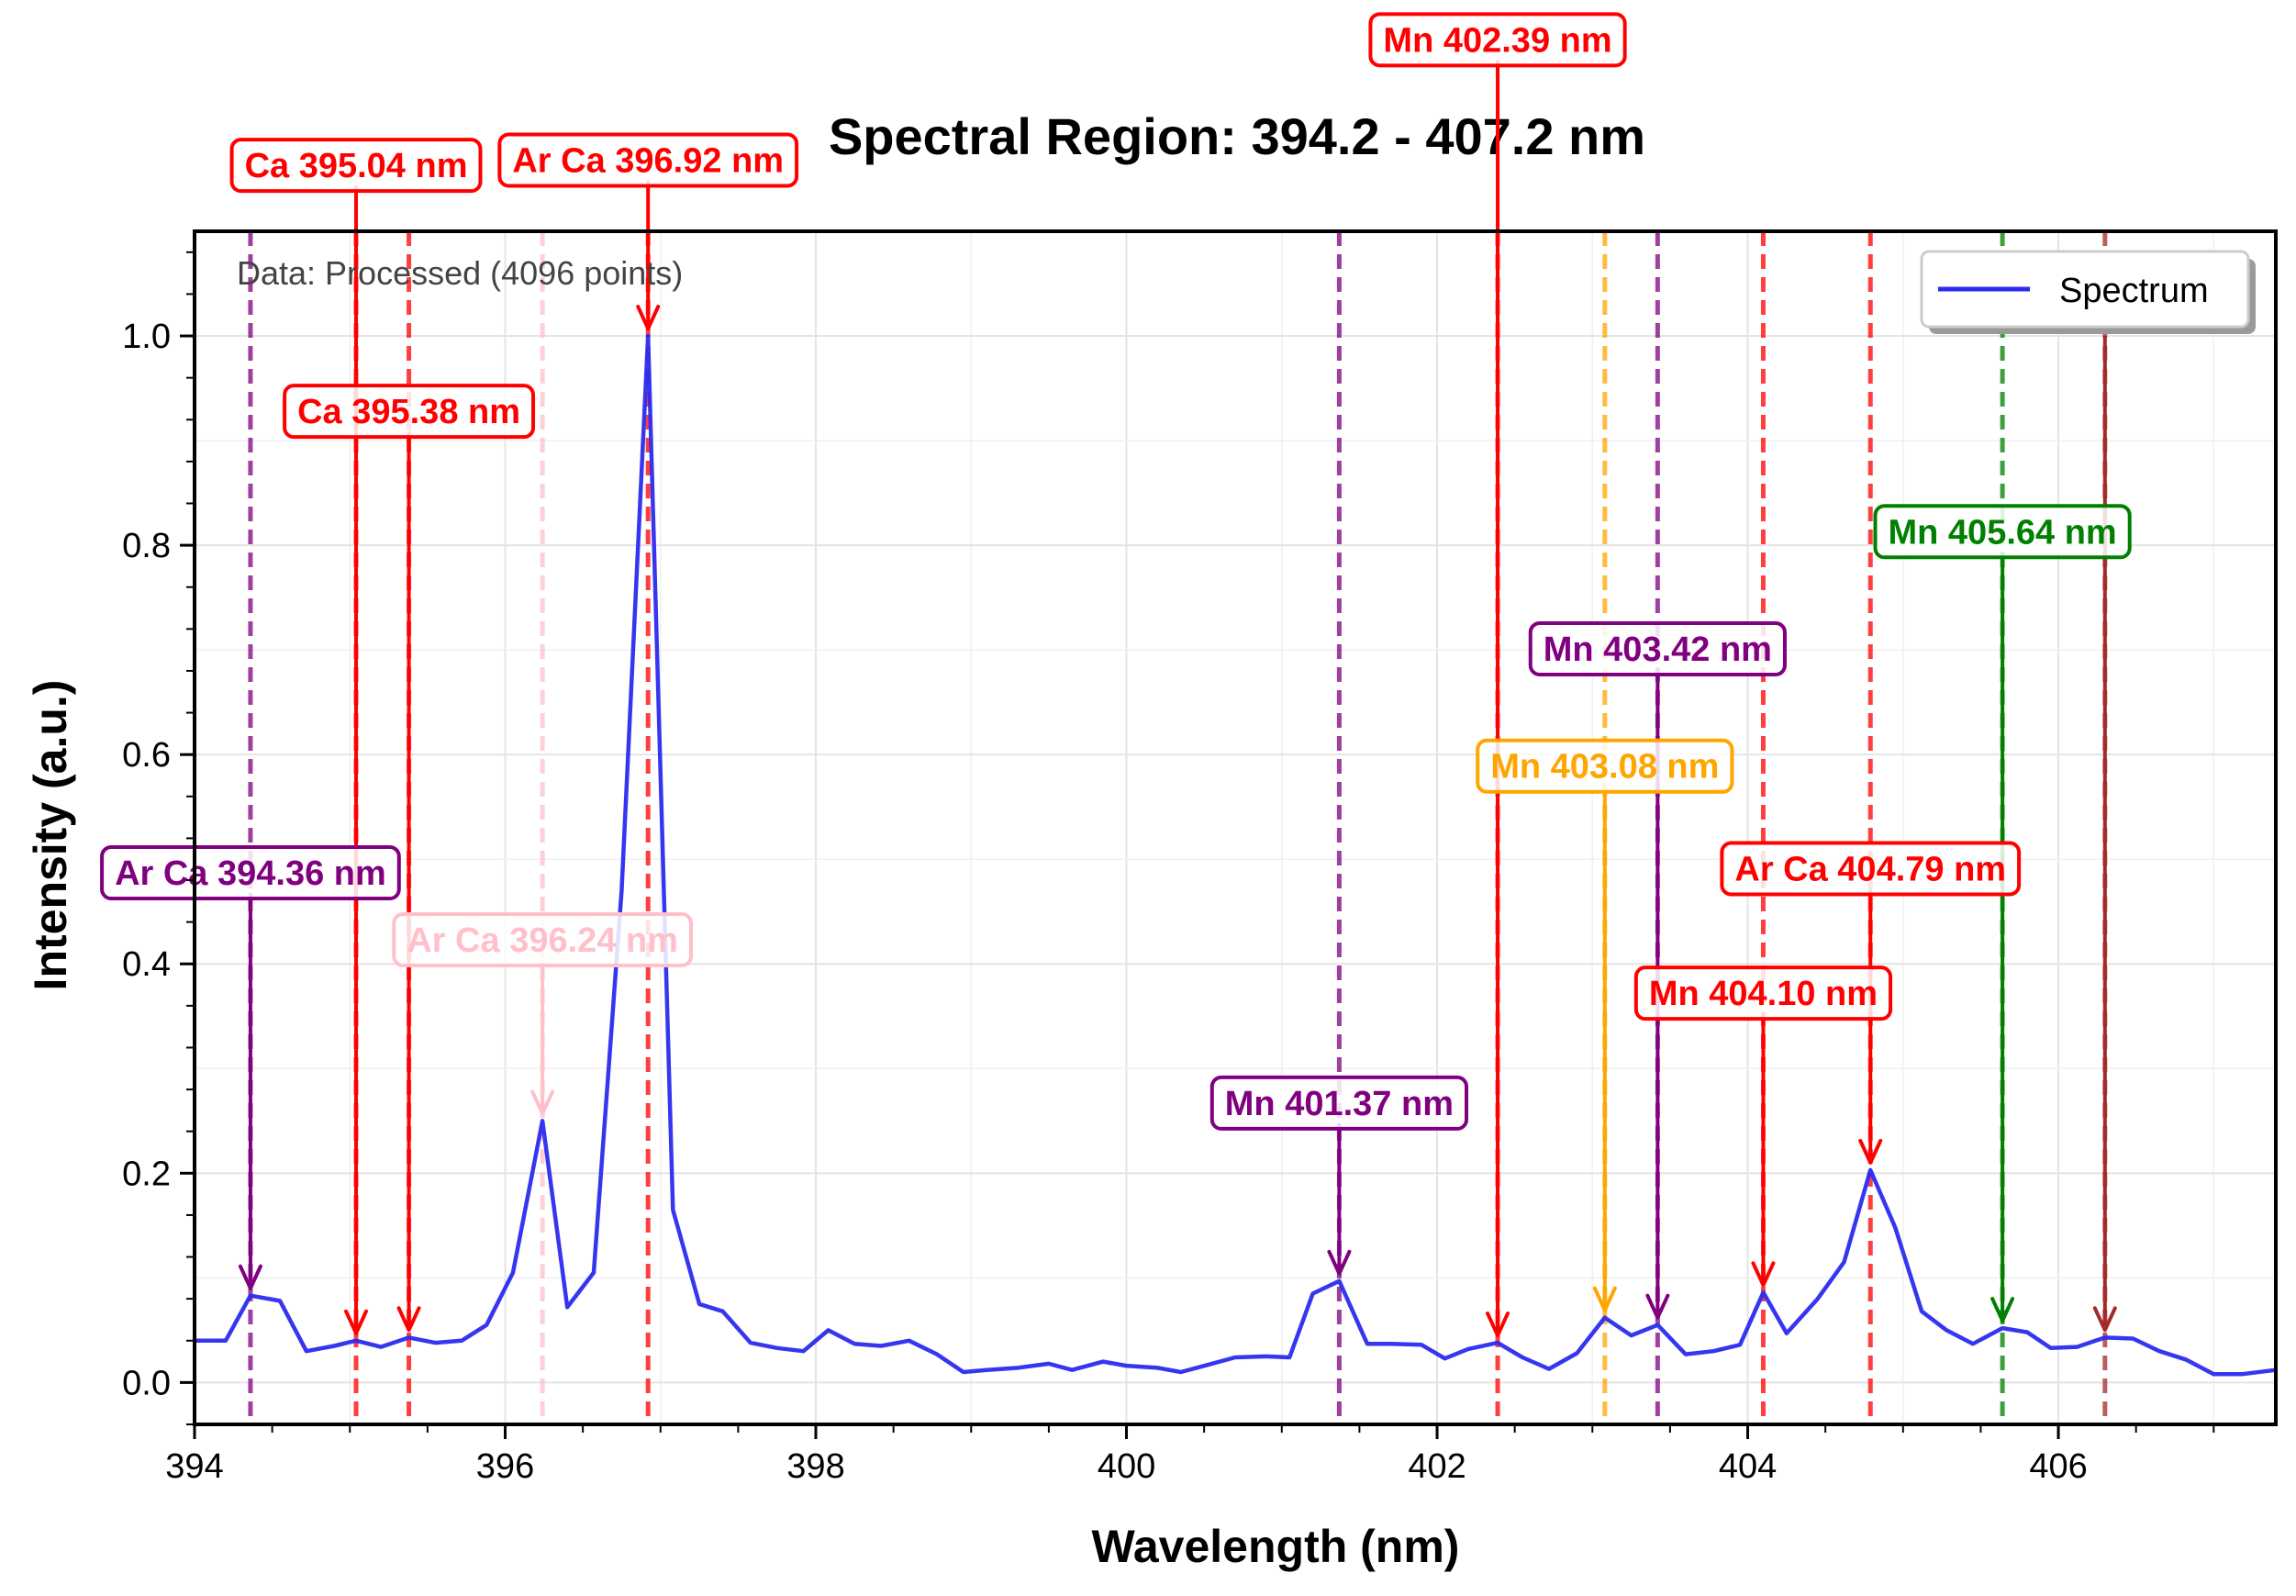 The width and height of the screenshot is (2296, 1596). I want to click on y-tick-label: 0.8, so click(146, 546).